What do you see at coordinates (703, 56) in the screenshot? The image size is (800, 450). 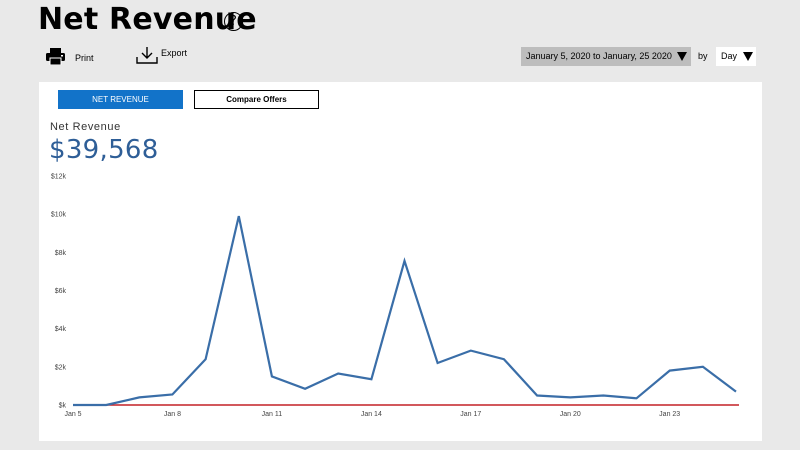 I see `by-label: by` at bounding box center [703, 56].